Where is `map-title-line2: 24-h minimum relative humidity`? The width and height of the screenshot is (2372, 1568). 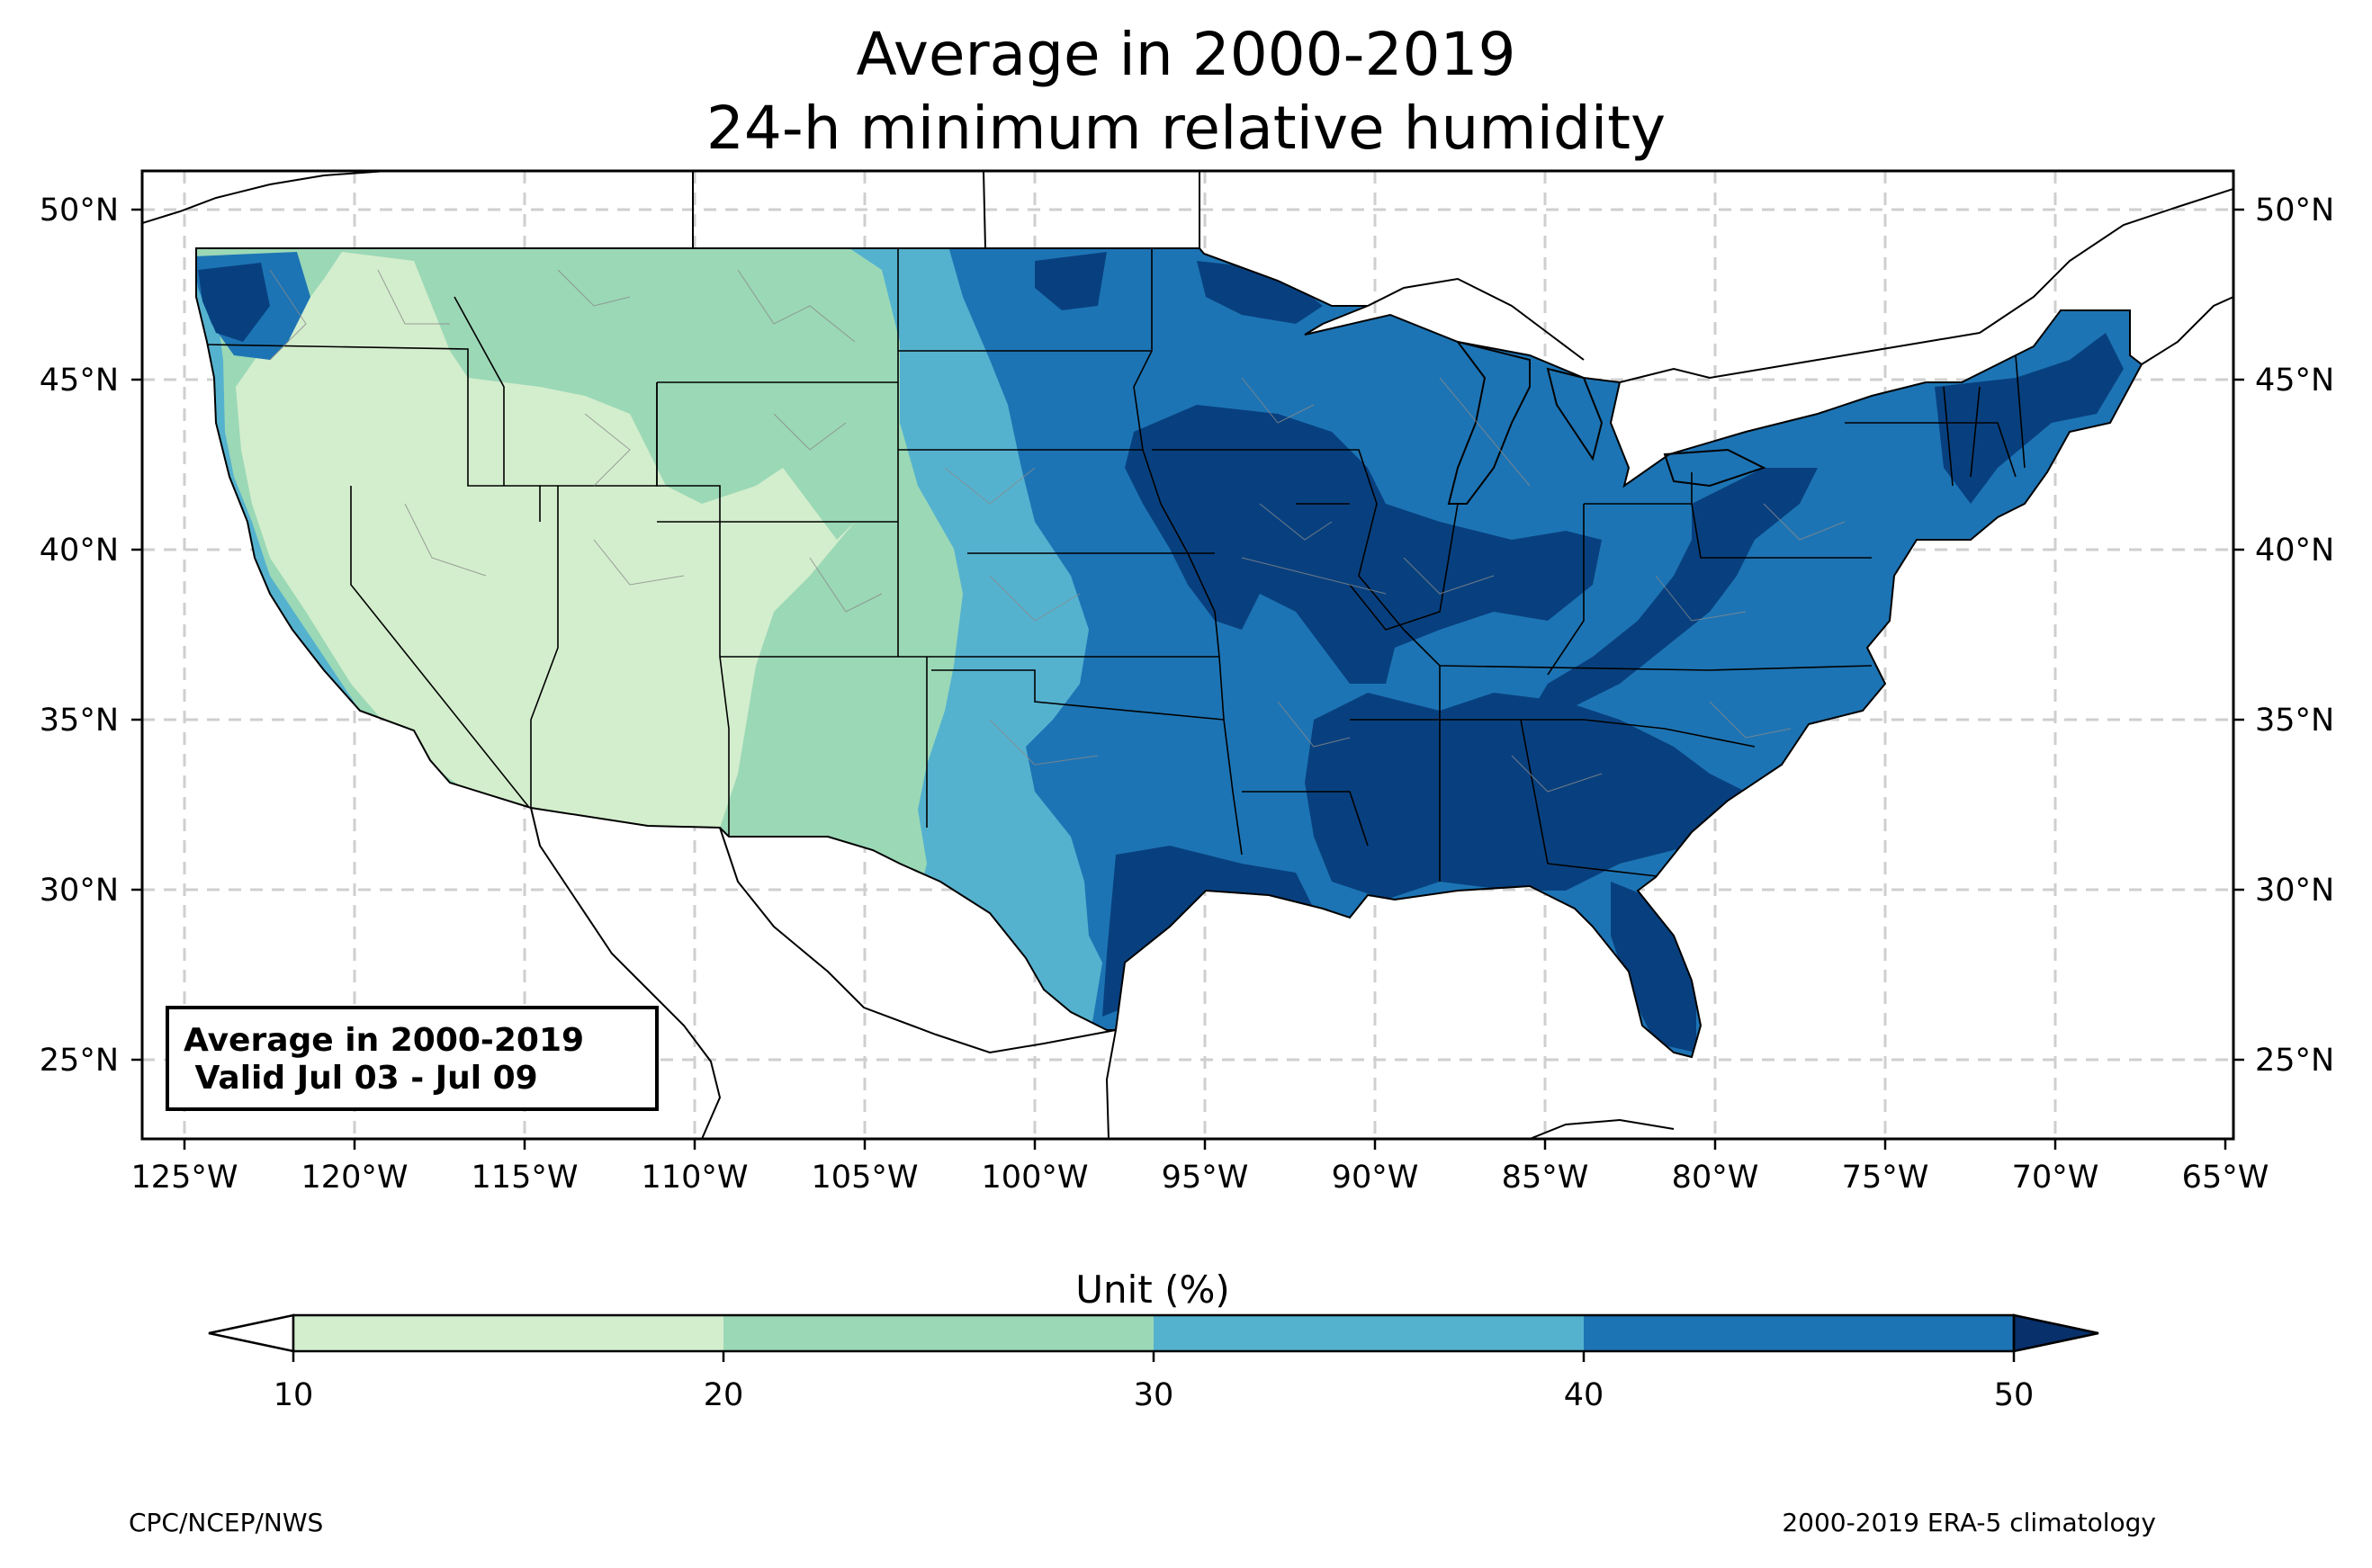 map-title-line2: 24-h minimum relative humidity is located at coordinates (1186, 128).